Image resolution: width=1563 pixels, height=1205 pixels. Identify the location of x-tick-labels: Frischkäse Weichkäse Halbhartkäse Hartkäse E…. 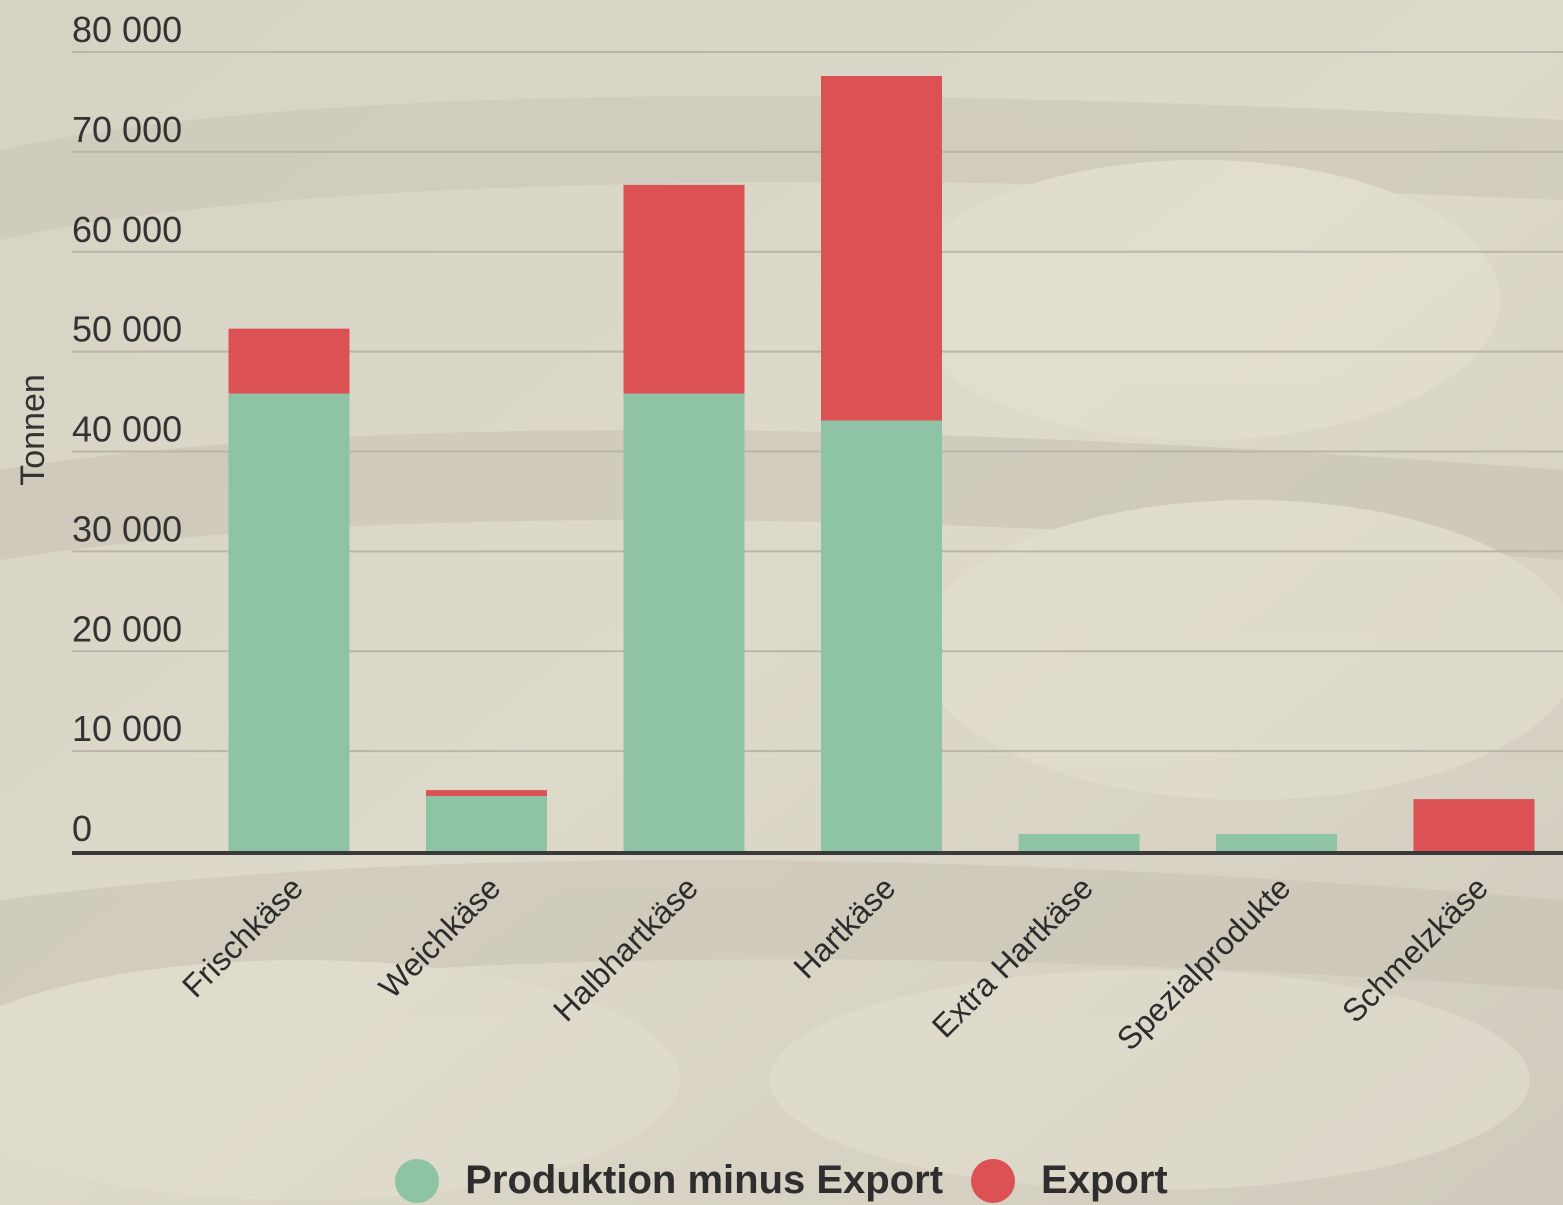
(835, 963).